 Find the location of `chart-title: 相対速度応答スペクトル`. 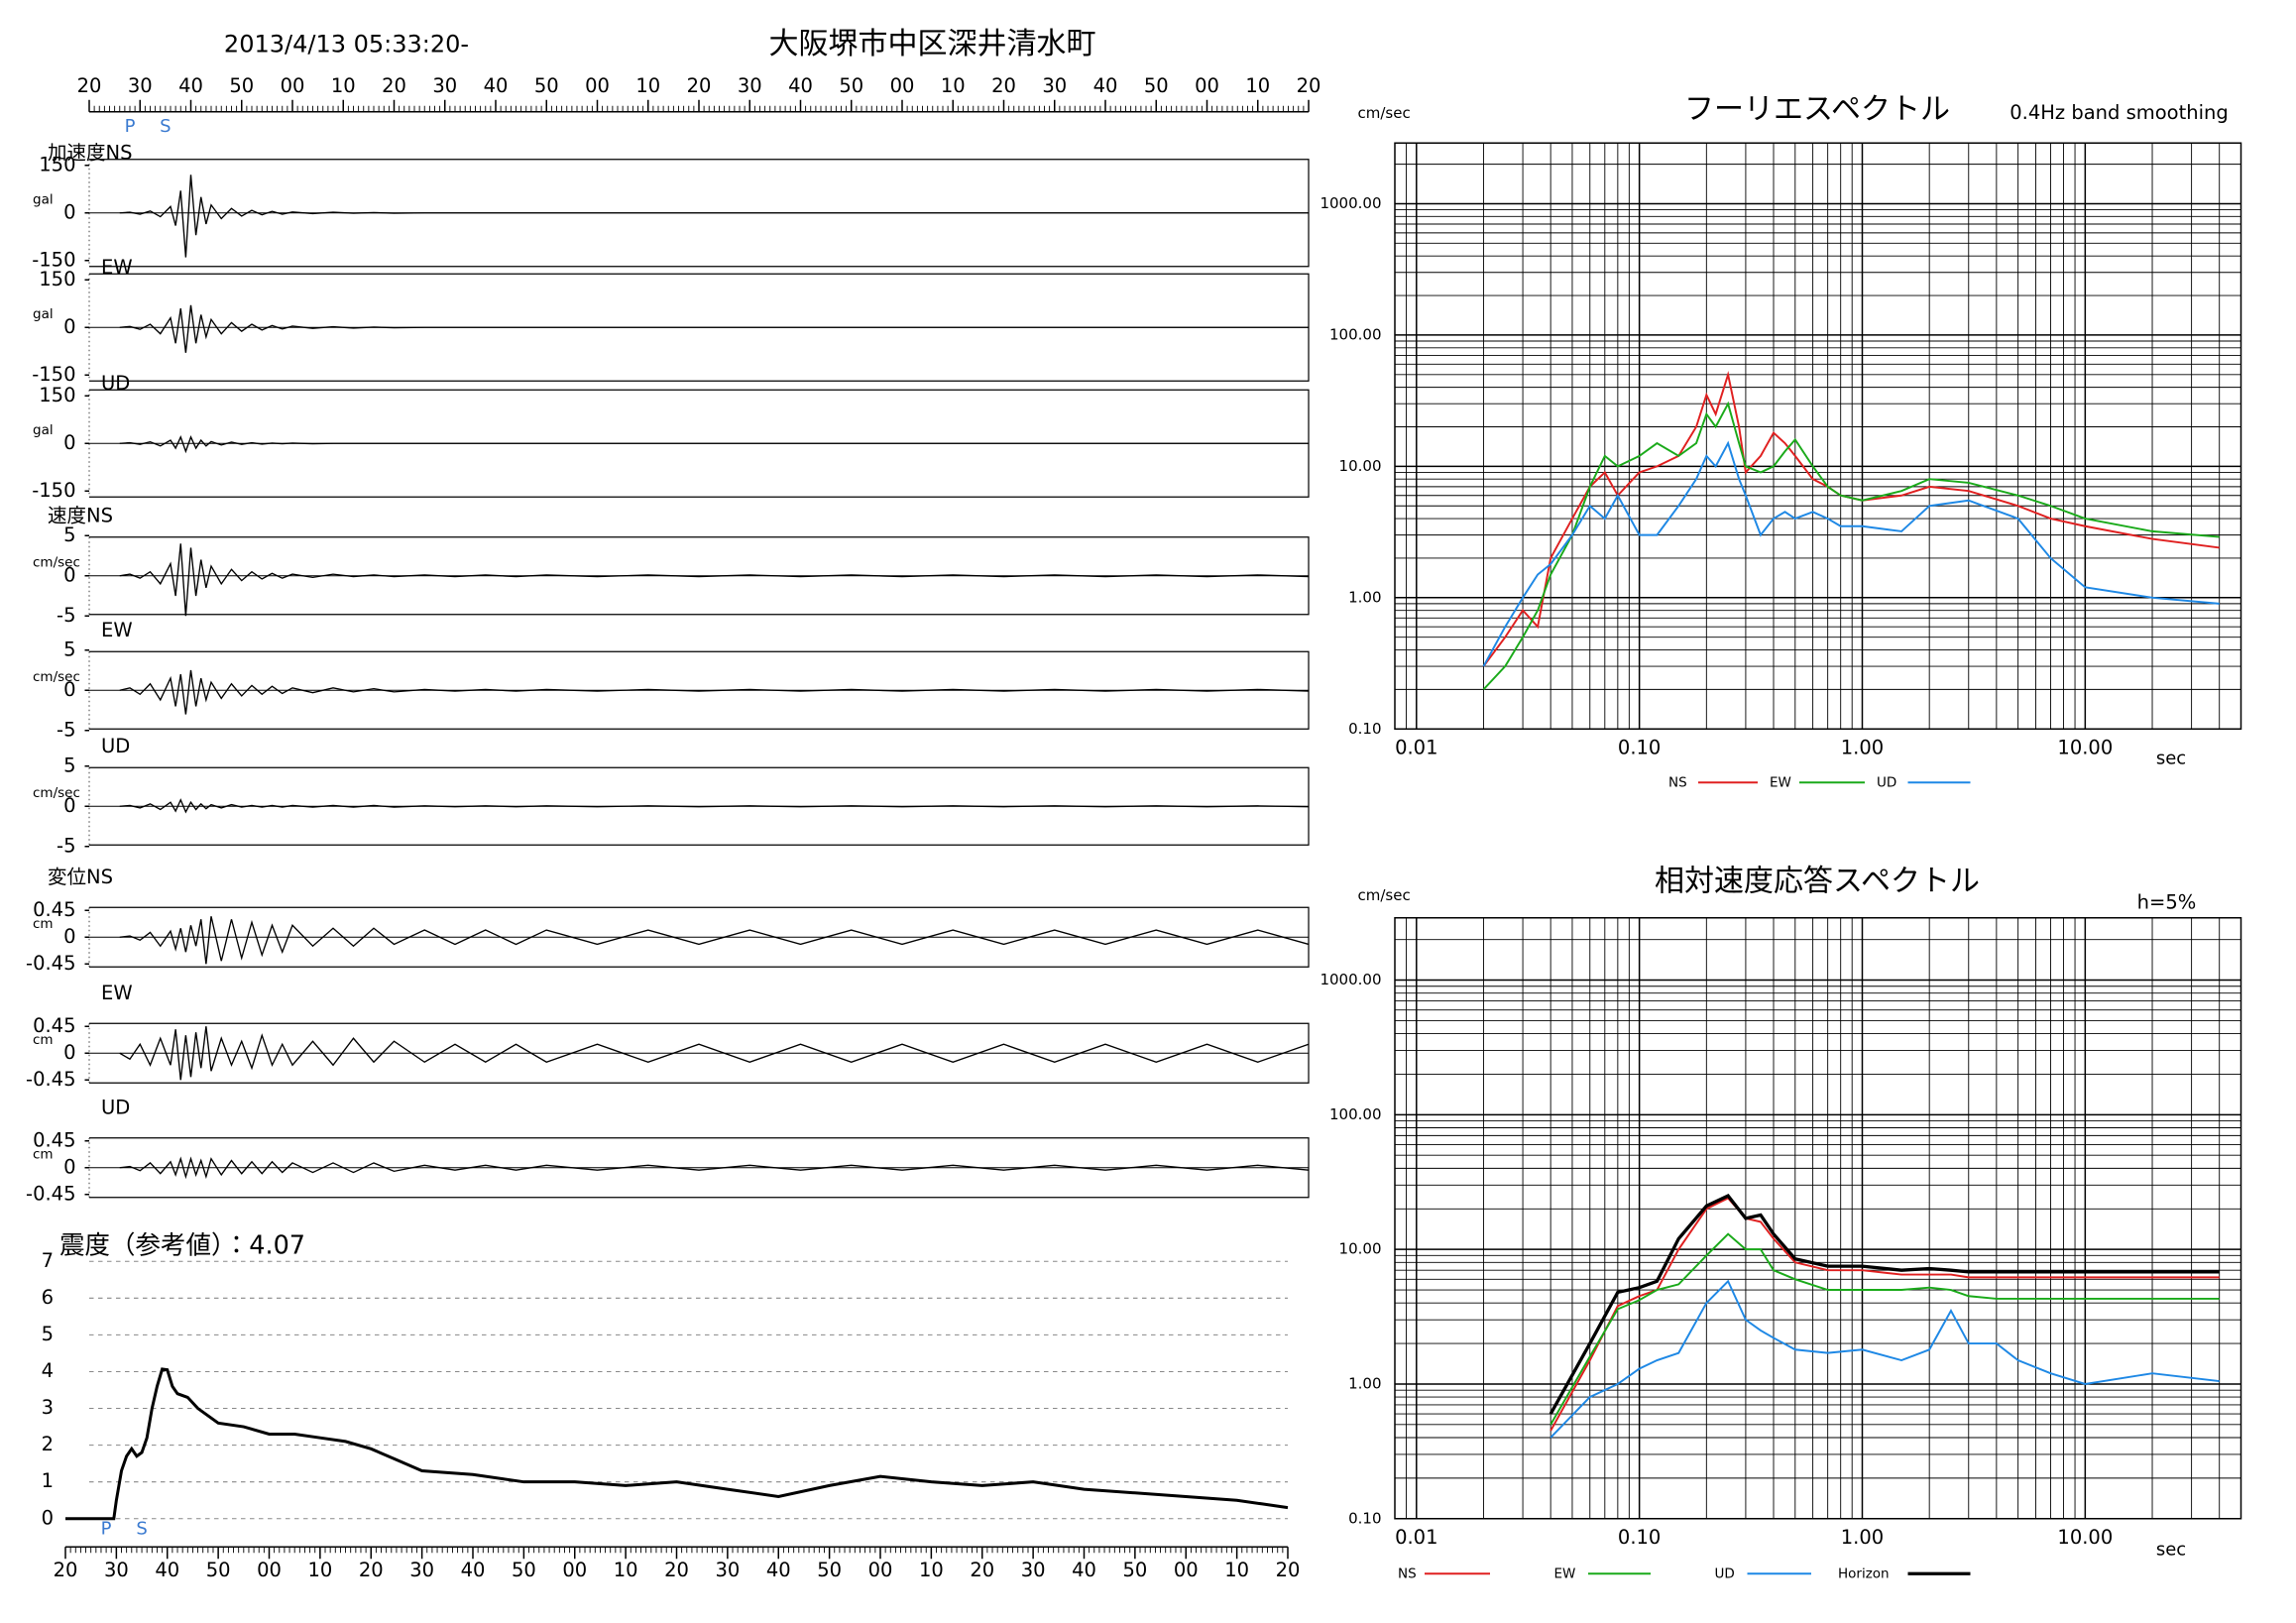

chart-title: 相対速度応答スペクトル is located at coordinates (1817, 881).